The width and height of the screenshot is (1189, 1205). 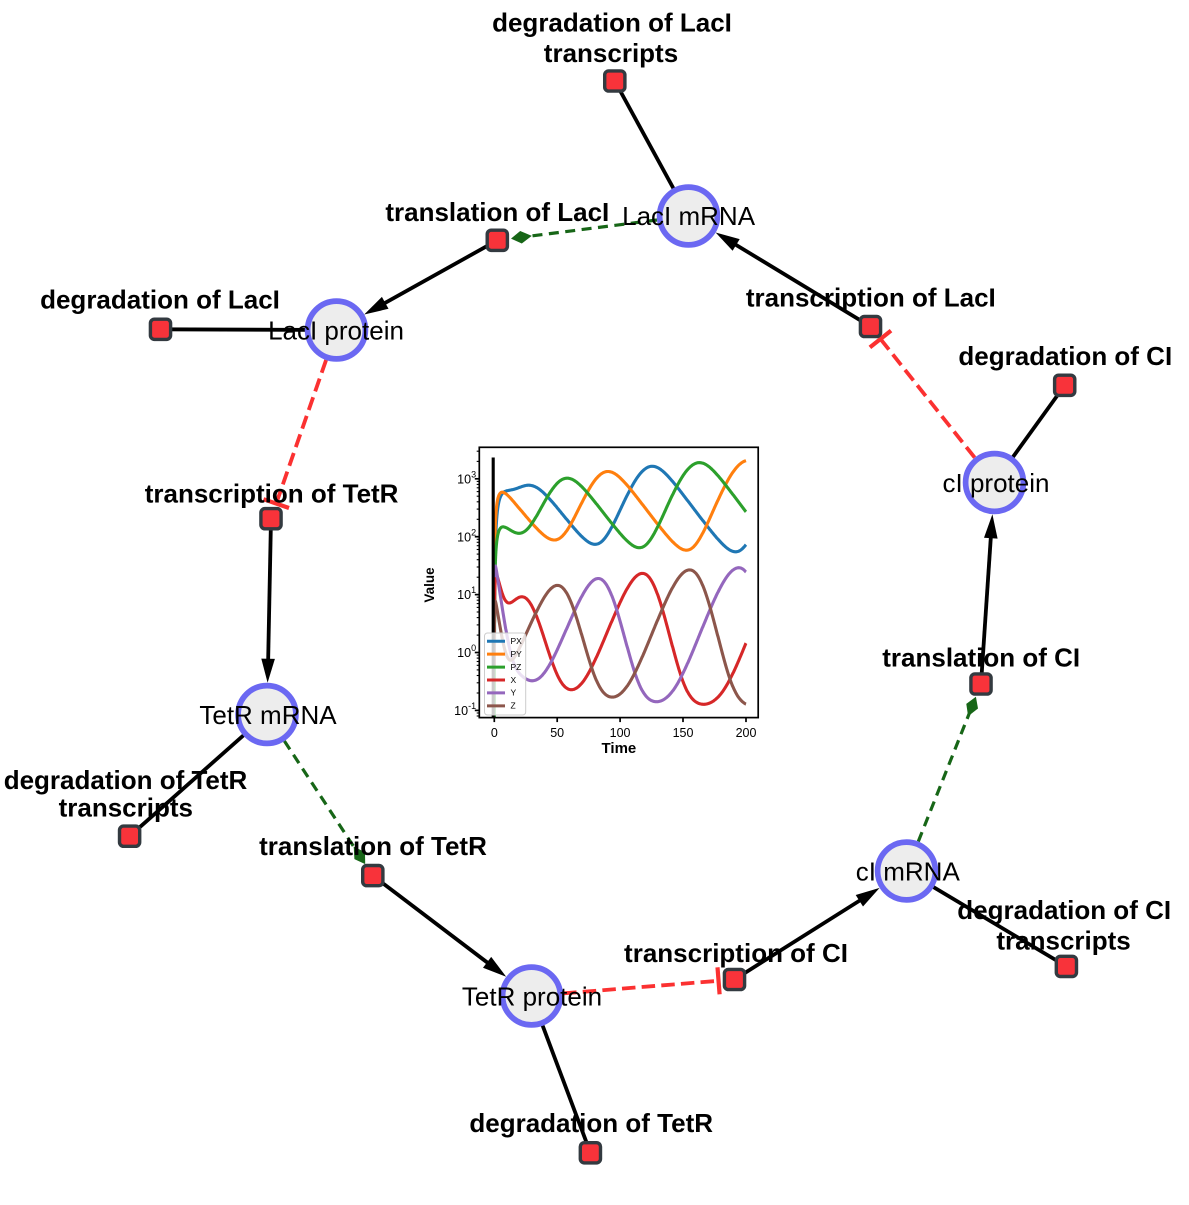 What do you see at coordinates (514, 680) in the screenshot?
I see `svg-text: X` at bounding box center [514, 680].